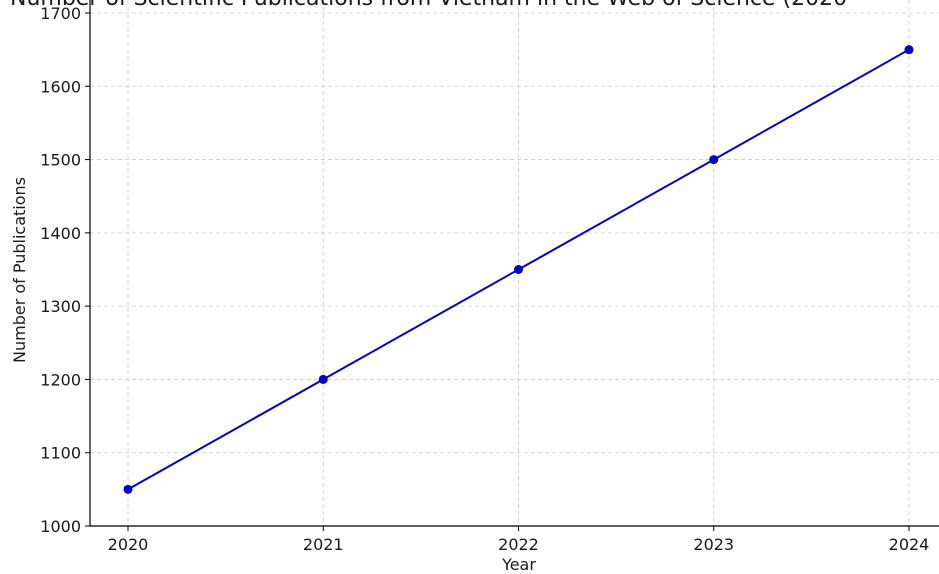  I want to click on y-tick-label: 1000, so click(60, 526).